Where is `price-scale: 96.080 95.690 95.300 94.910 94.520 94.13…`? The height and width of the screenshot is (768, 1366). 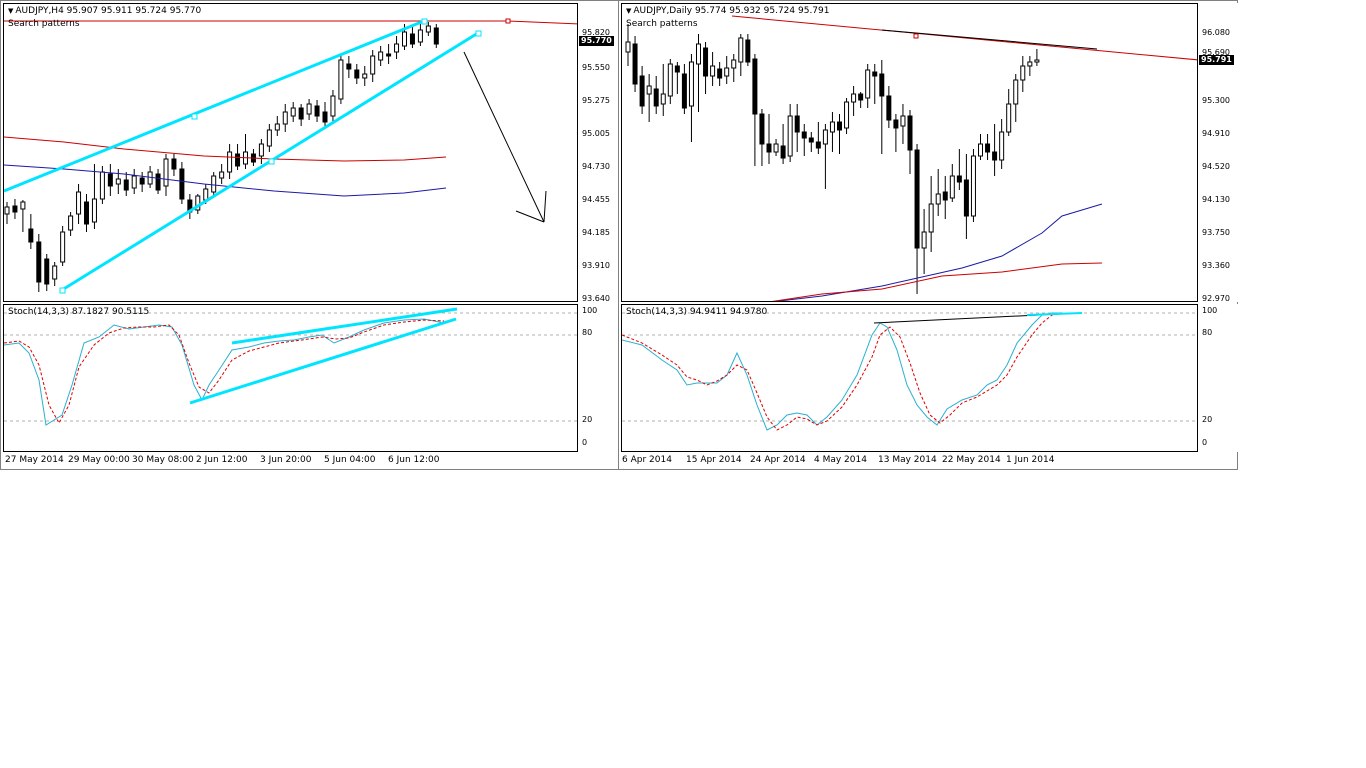
price-scale: 96.080 95.690 95.300 94.910 94.520 94.13… is located at coordinates (1218, 153).